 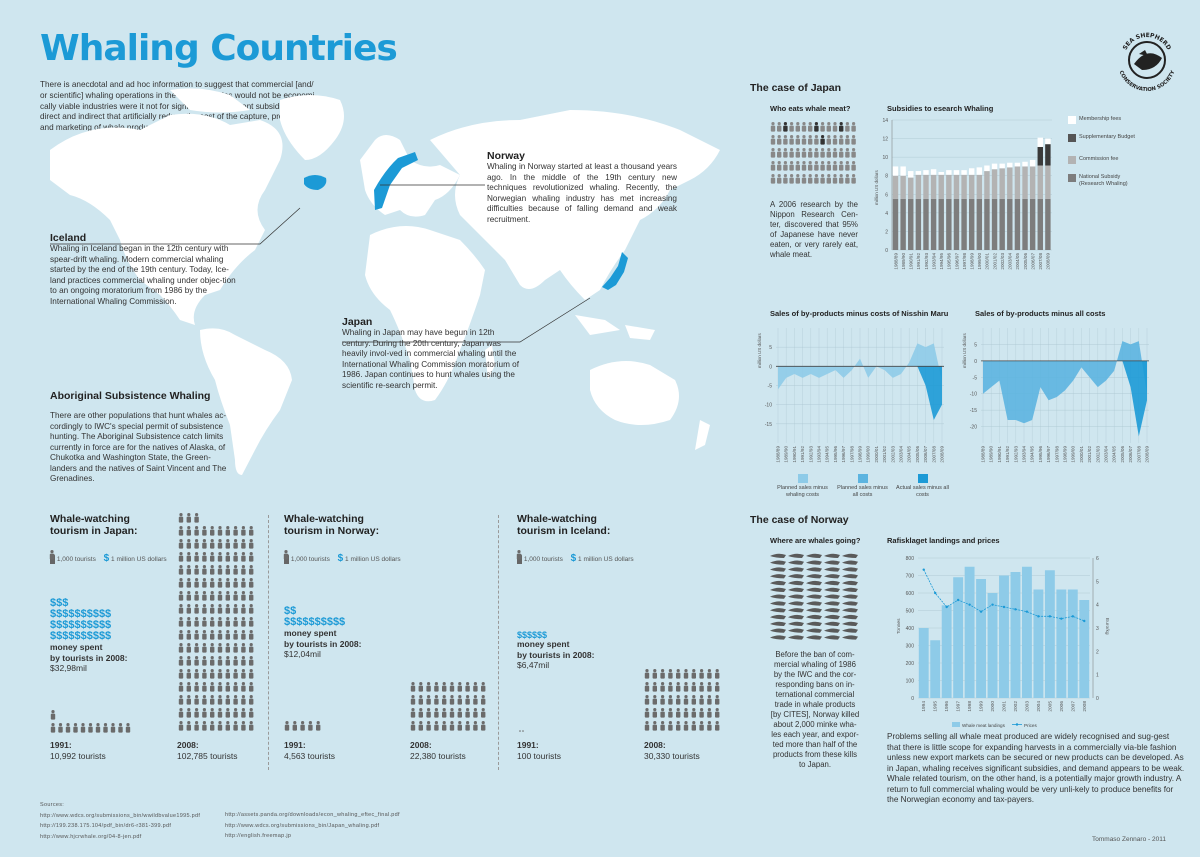 What do you see at coordinates (258, 836) in the screenshot?
I see `source-link: http://english.freemap.jp` at bounding box center [258, 836].